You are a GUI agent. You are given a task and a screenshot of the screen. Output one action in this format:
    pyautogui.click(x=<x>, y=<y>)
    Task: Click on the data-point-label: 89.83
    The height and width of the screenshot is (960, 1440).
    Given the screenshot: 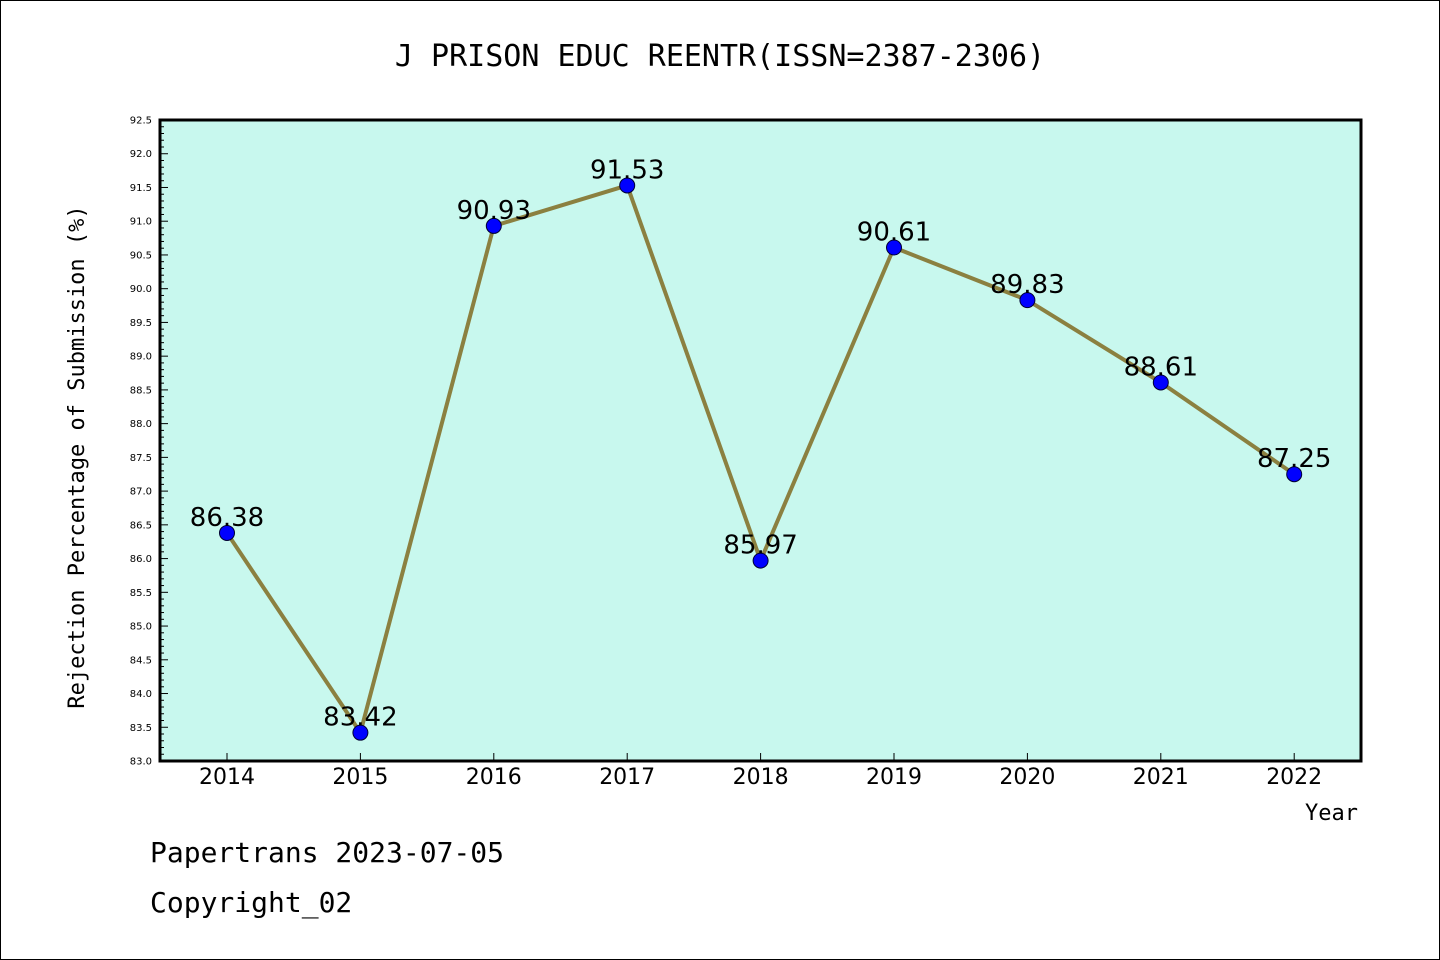 What is the action you would take?
    pyautogui.click(x=1027, y=285)
    